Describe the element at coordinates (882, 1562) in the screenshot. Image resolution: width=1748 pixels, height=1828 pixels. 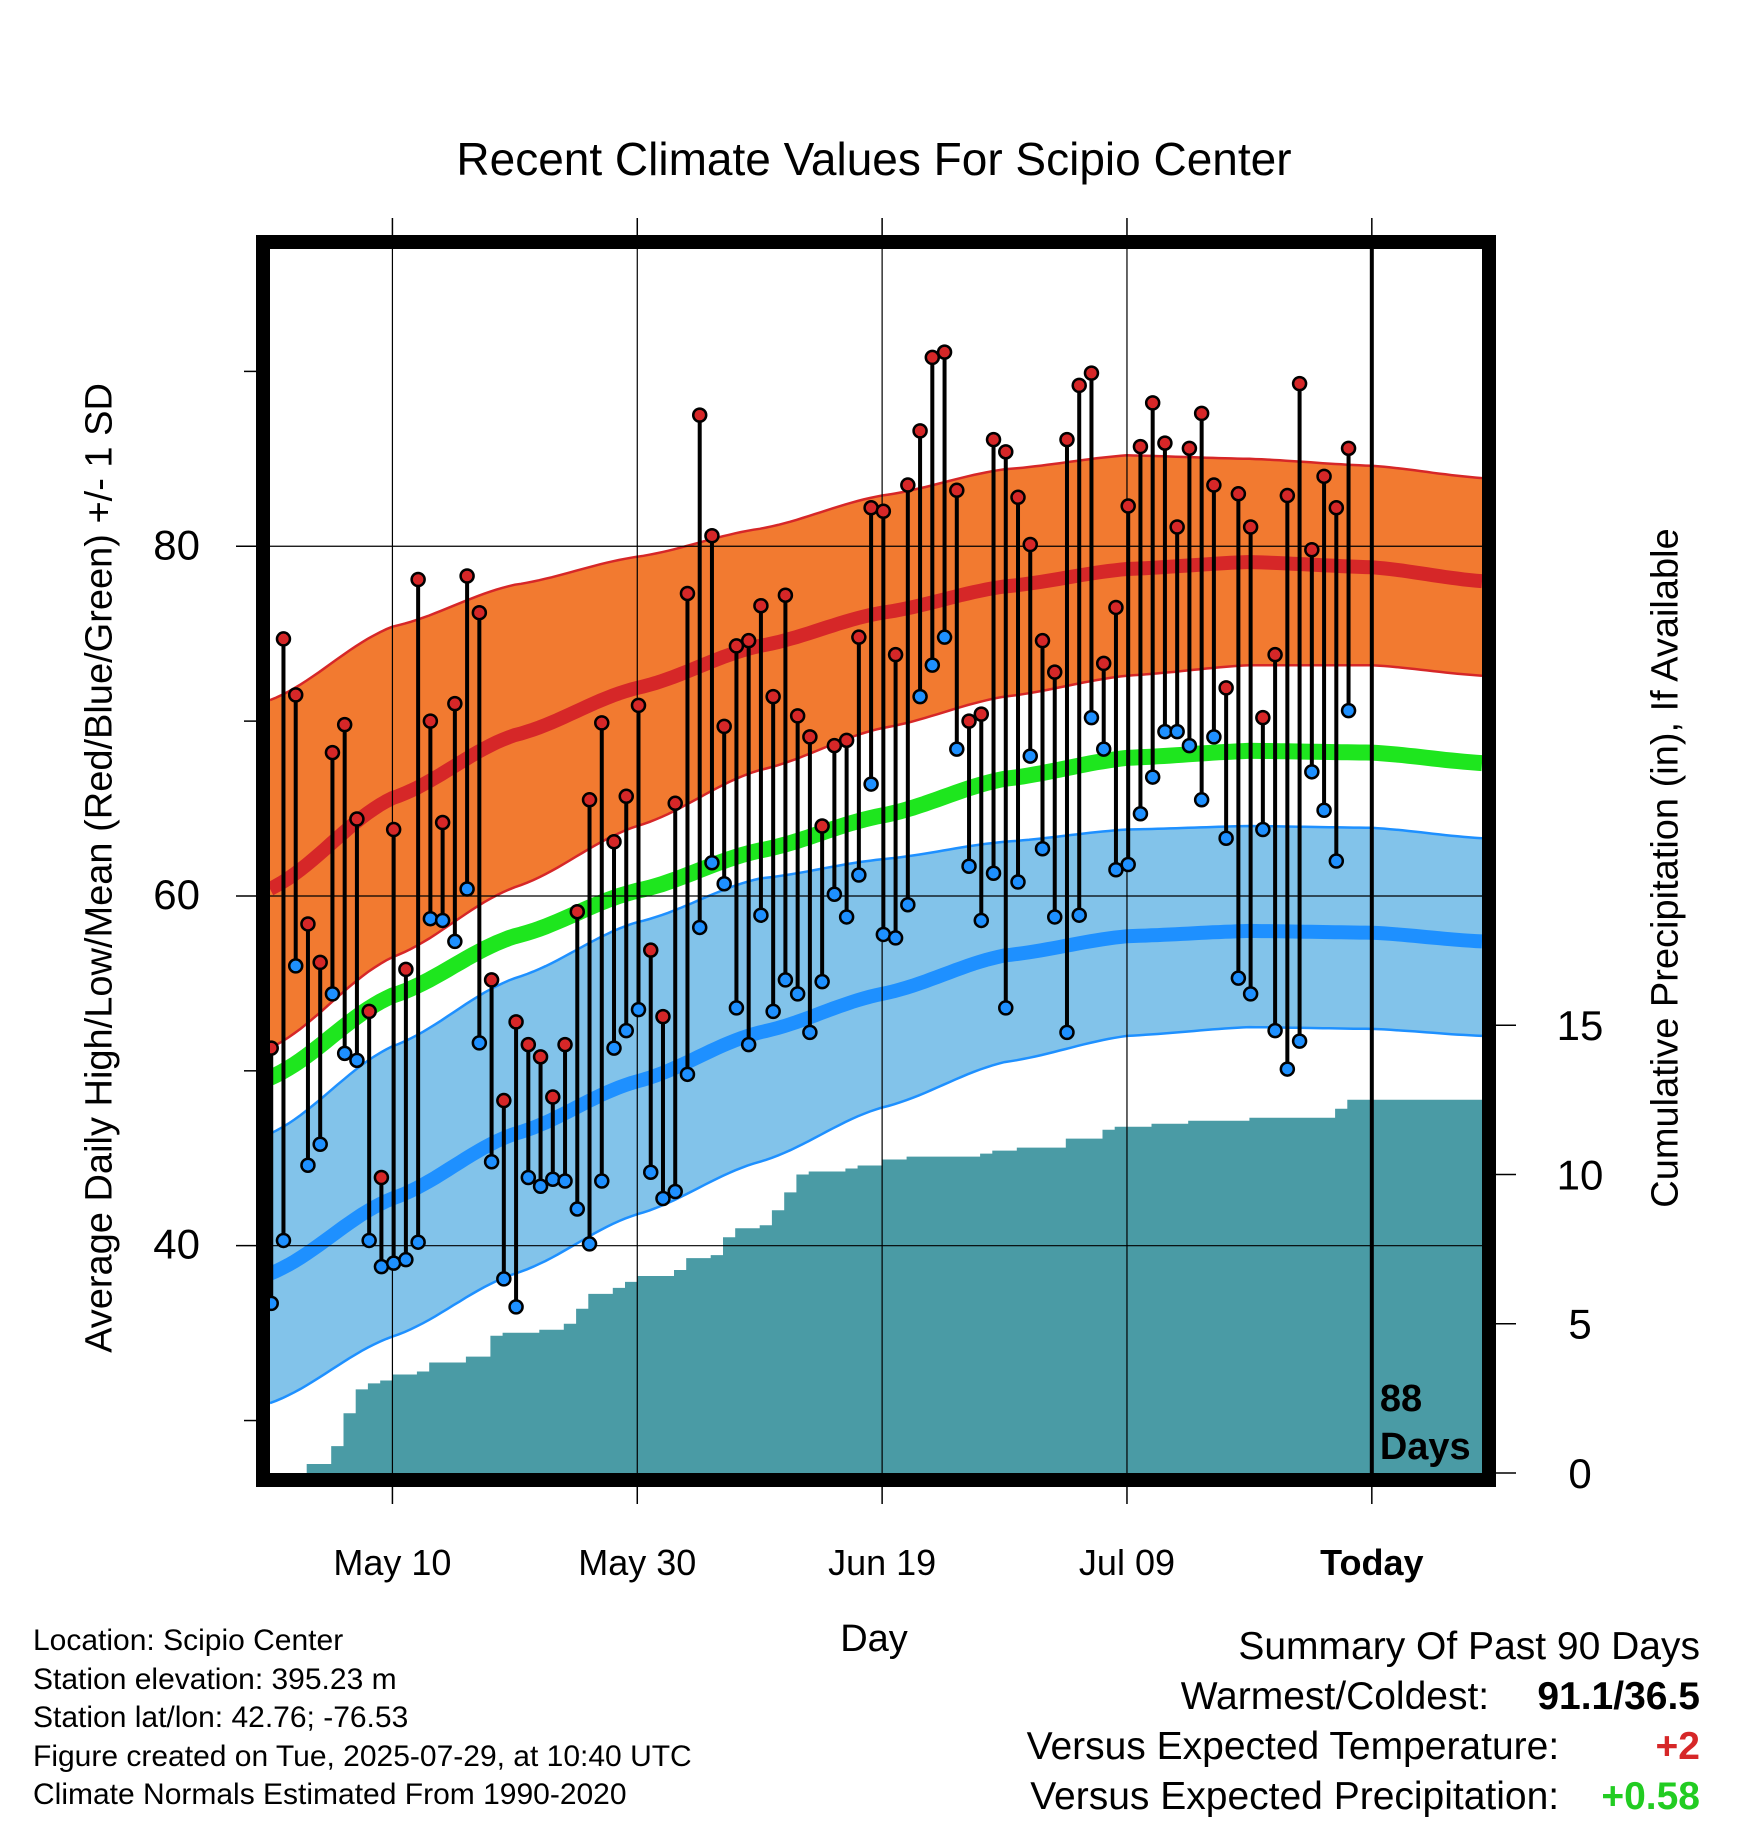
I see `x-tick-label: Jun 19` at that location.